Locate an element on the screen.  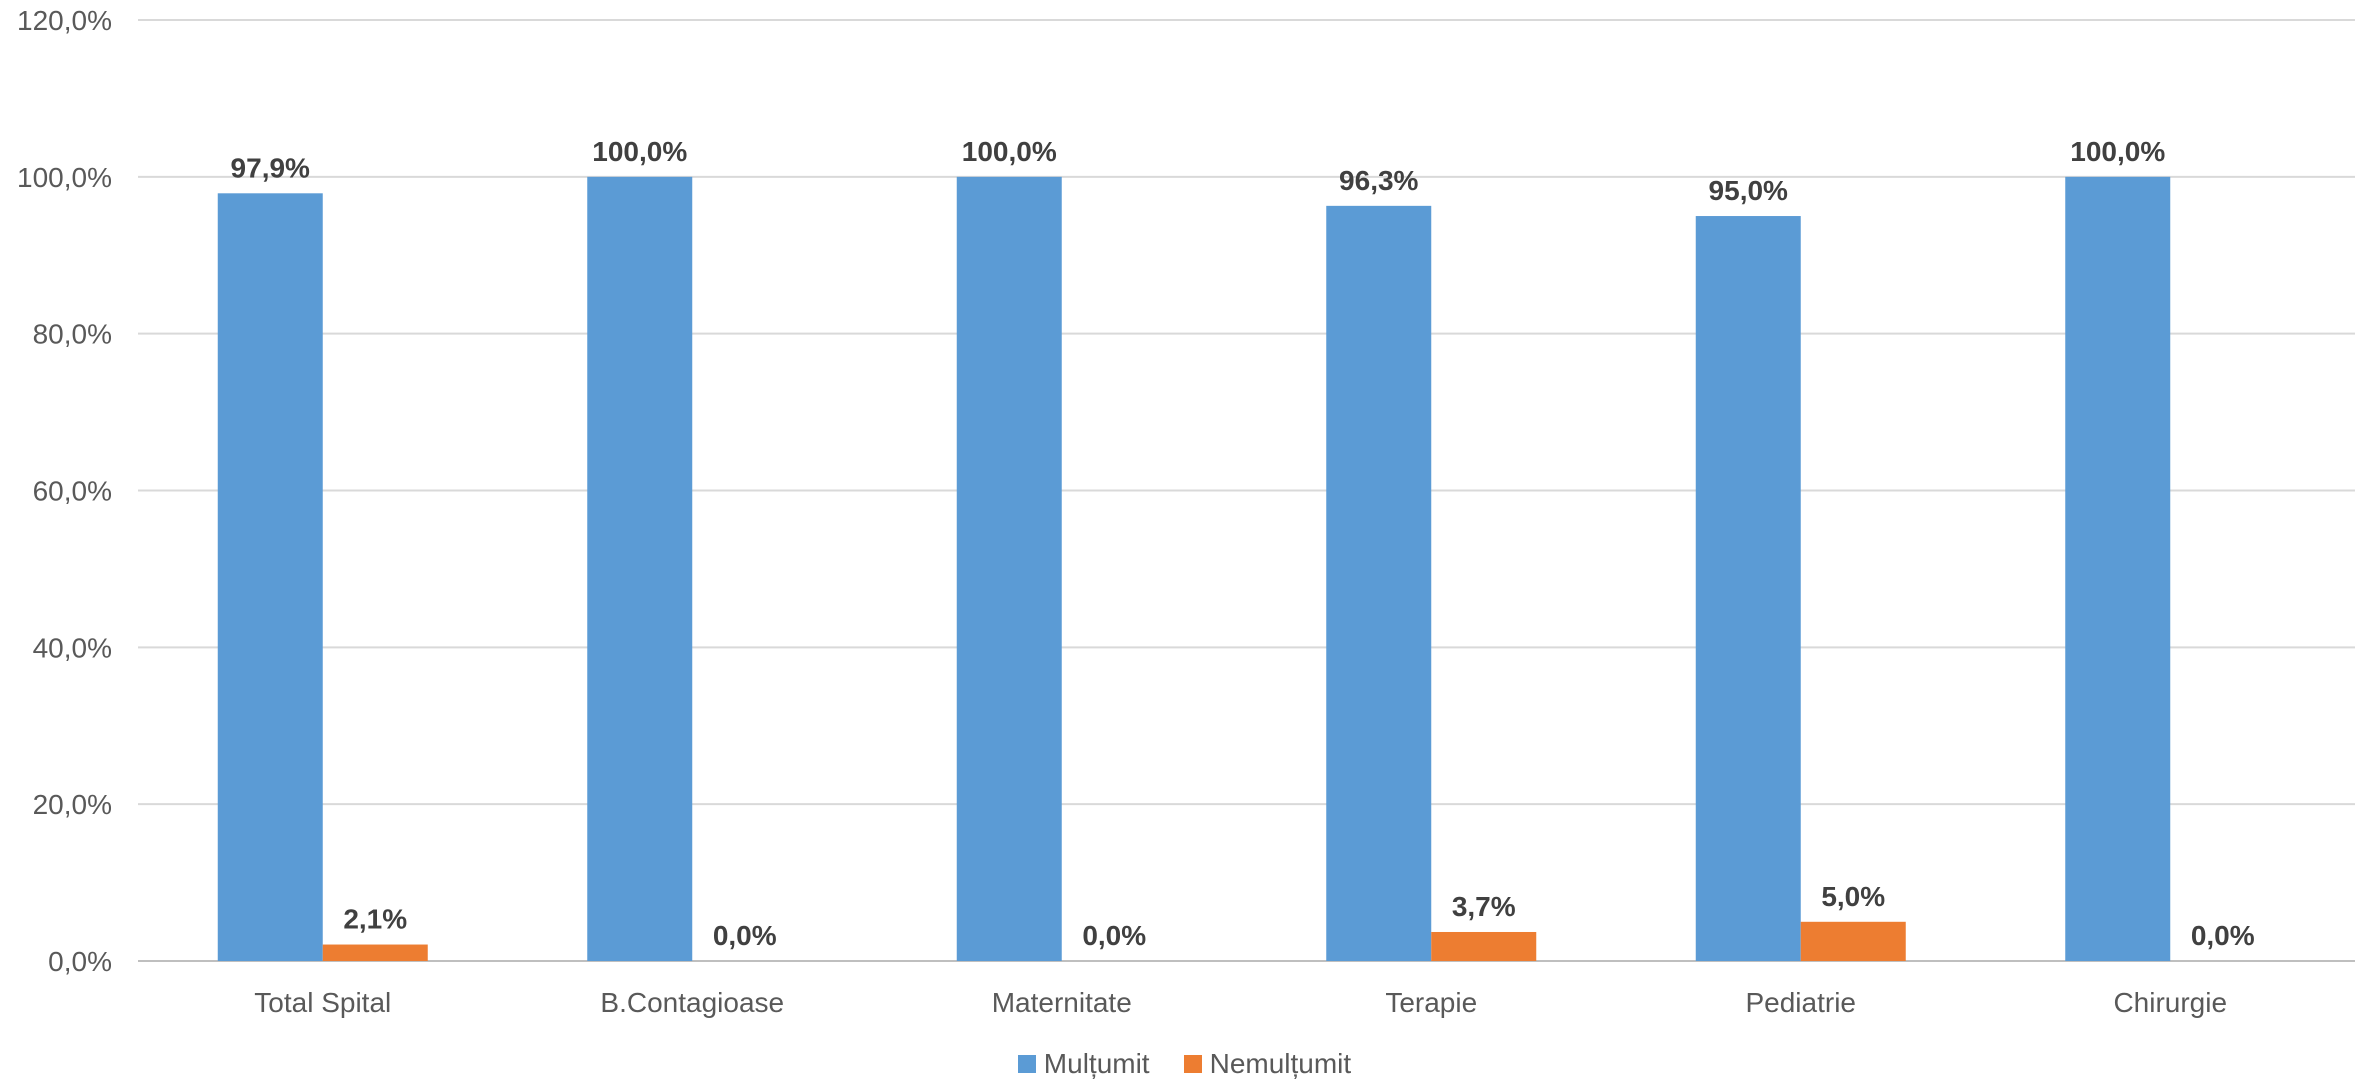
y-axis: 0,0% 20,0% 40,0% 60,0% 80,0% 100,0% 120,0% is located at coordinates (64, 491).